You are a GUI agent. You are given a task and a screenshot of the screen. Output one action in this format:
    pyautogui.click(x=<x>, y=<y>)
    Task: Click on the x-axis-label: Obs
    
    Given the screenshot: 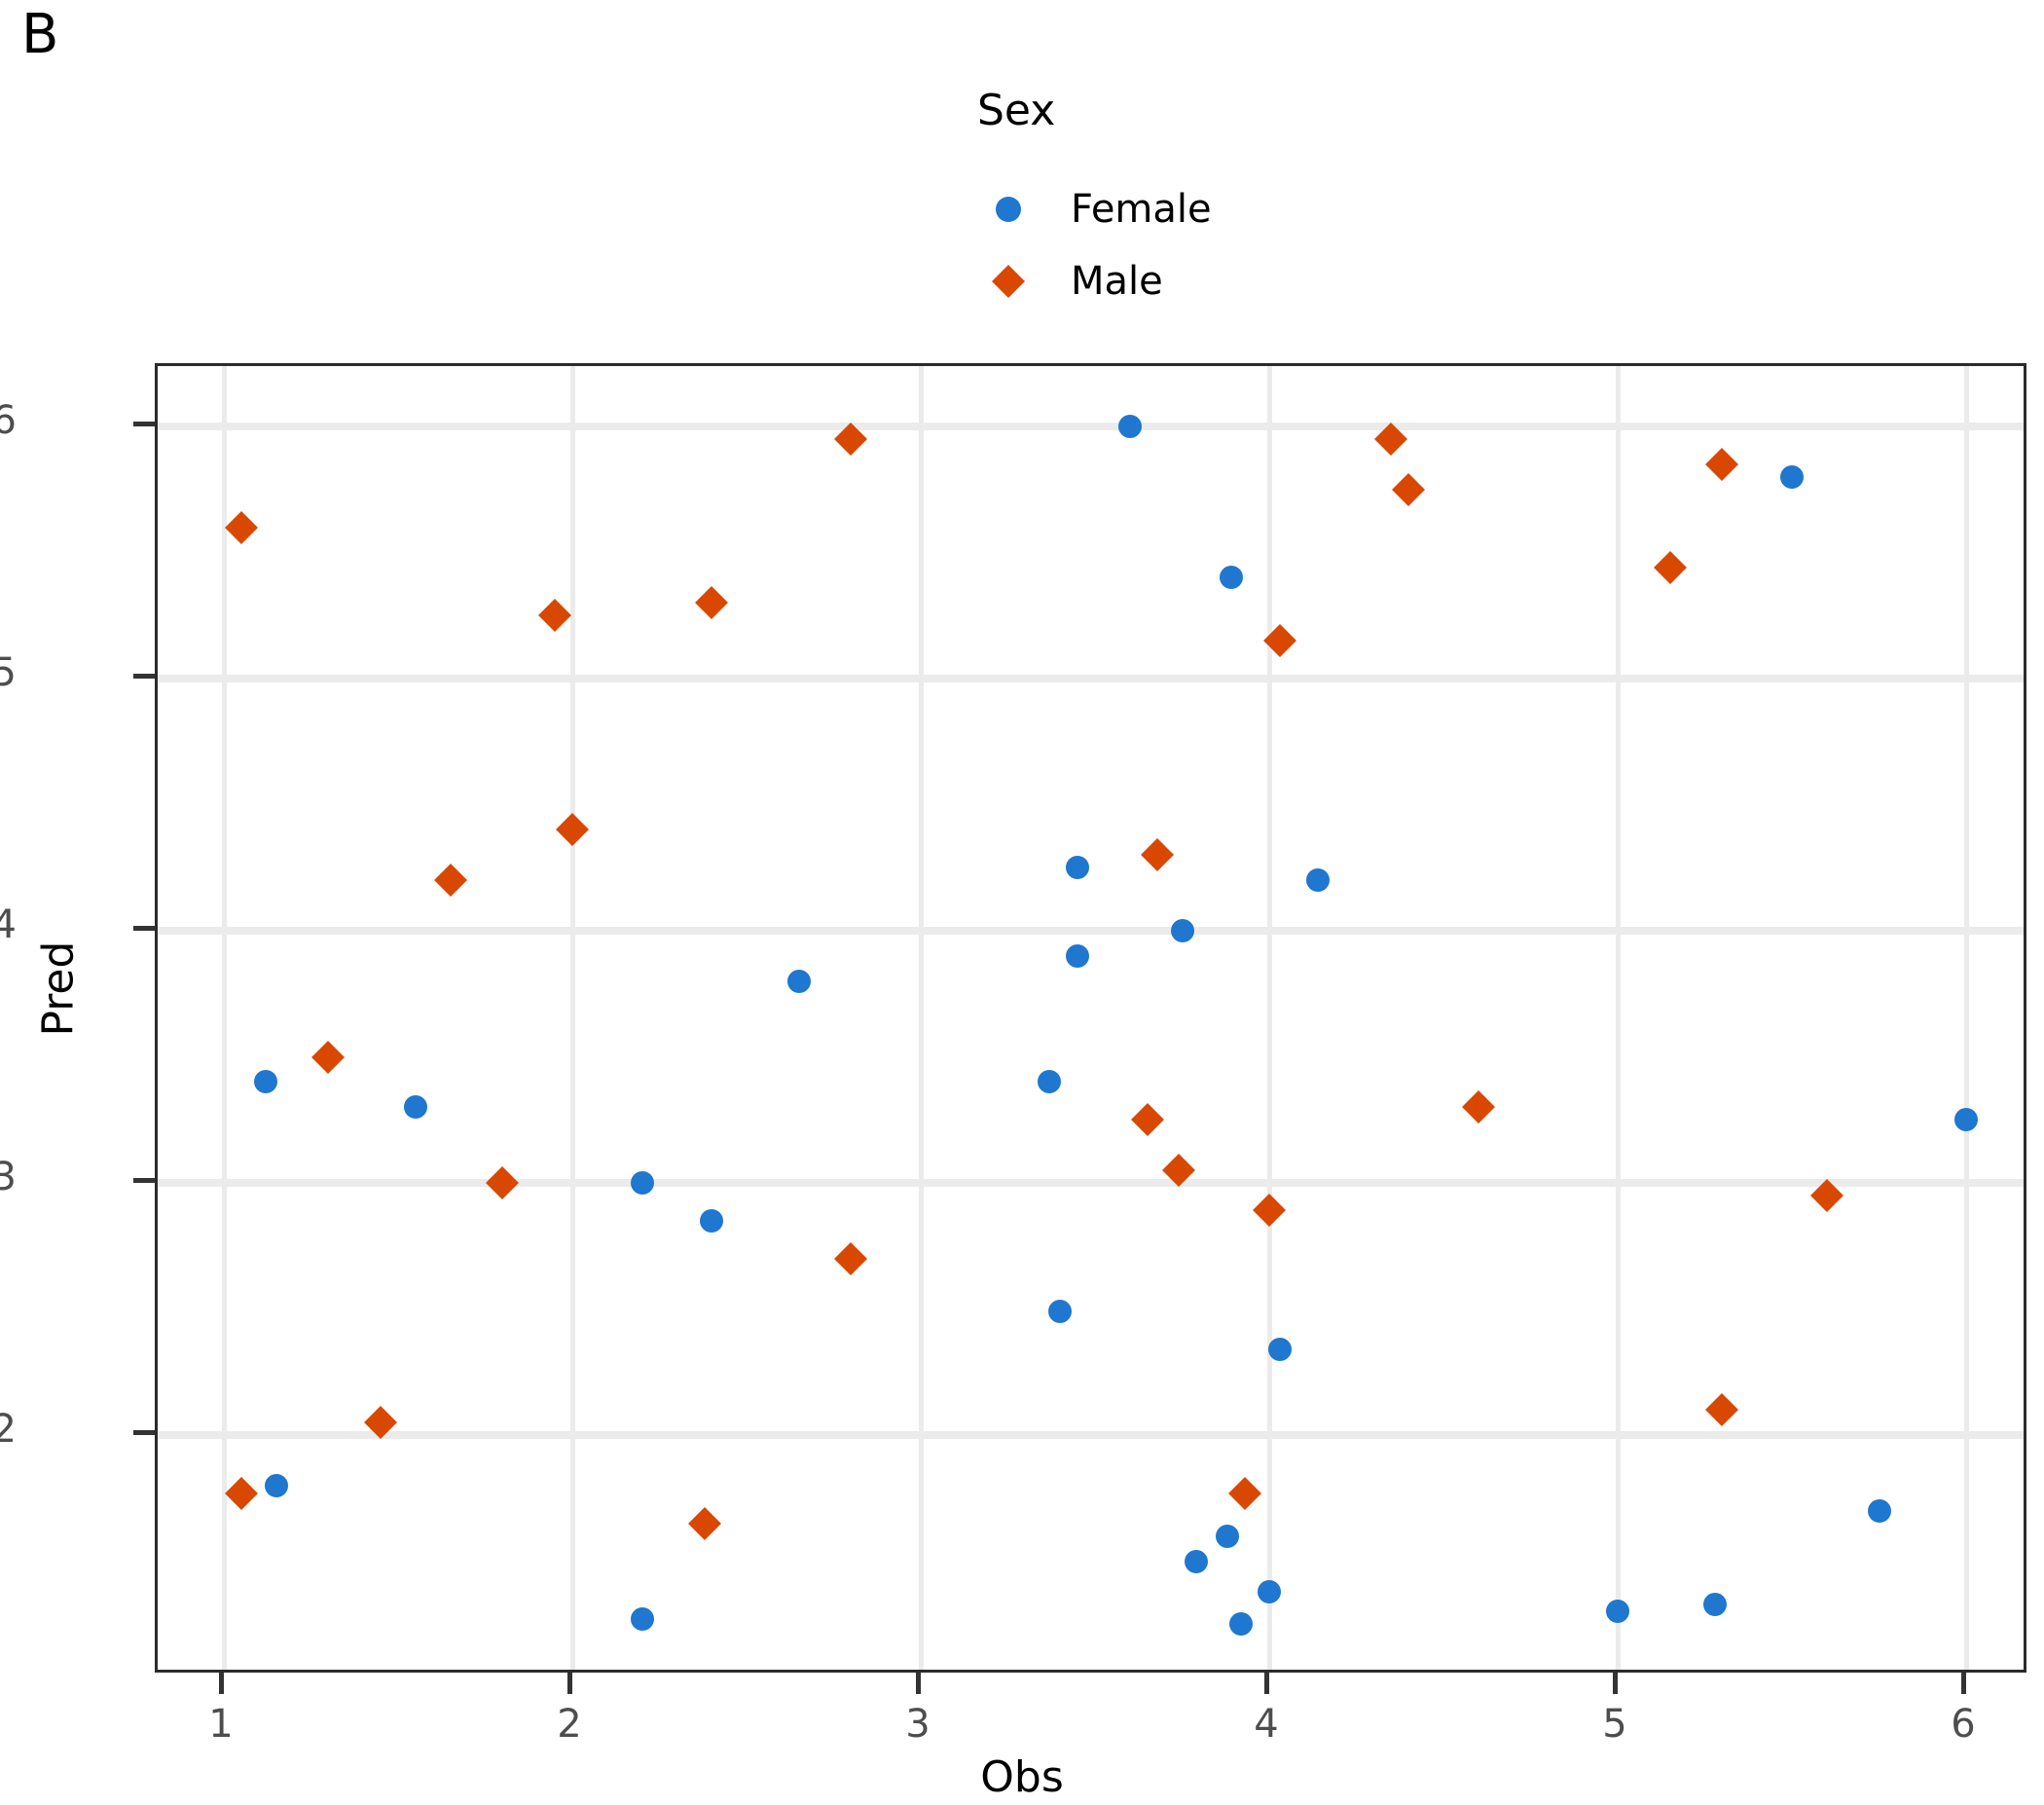 What is the action you would take?
    pyautogui.click(x=1022, y=1777)
    